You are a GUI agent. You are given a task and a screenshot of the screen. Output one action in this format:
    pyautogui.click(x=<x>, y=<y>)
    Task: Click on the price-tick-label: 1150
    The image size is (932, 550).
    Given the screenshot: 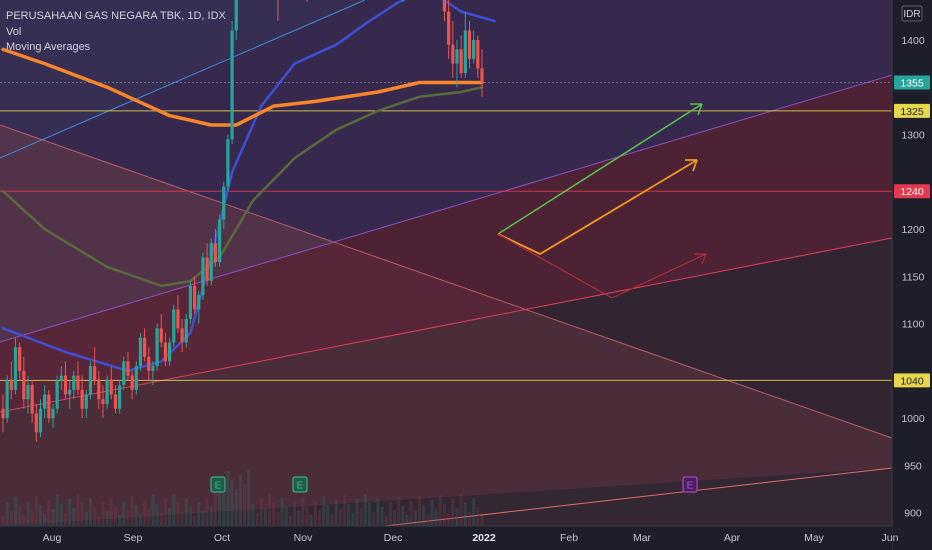 What is the action you would take?
    pyautogui.click(x=913, y=277)
    